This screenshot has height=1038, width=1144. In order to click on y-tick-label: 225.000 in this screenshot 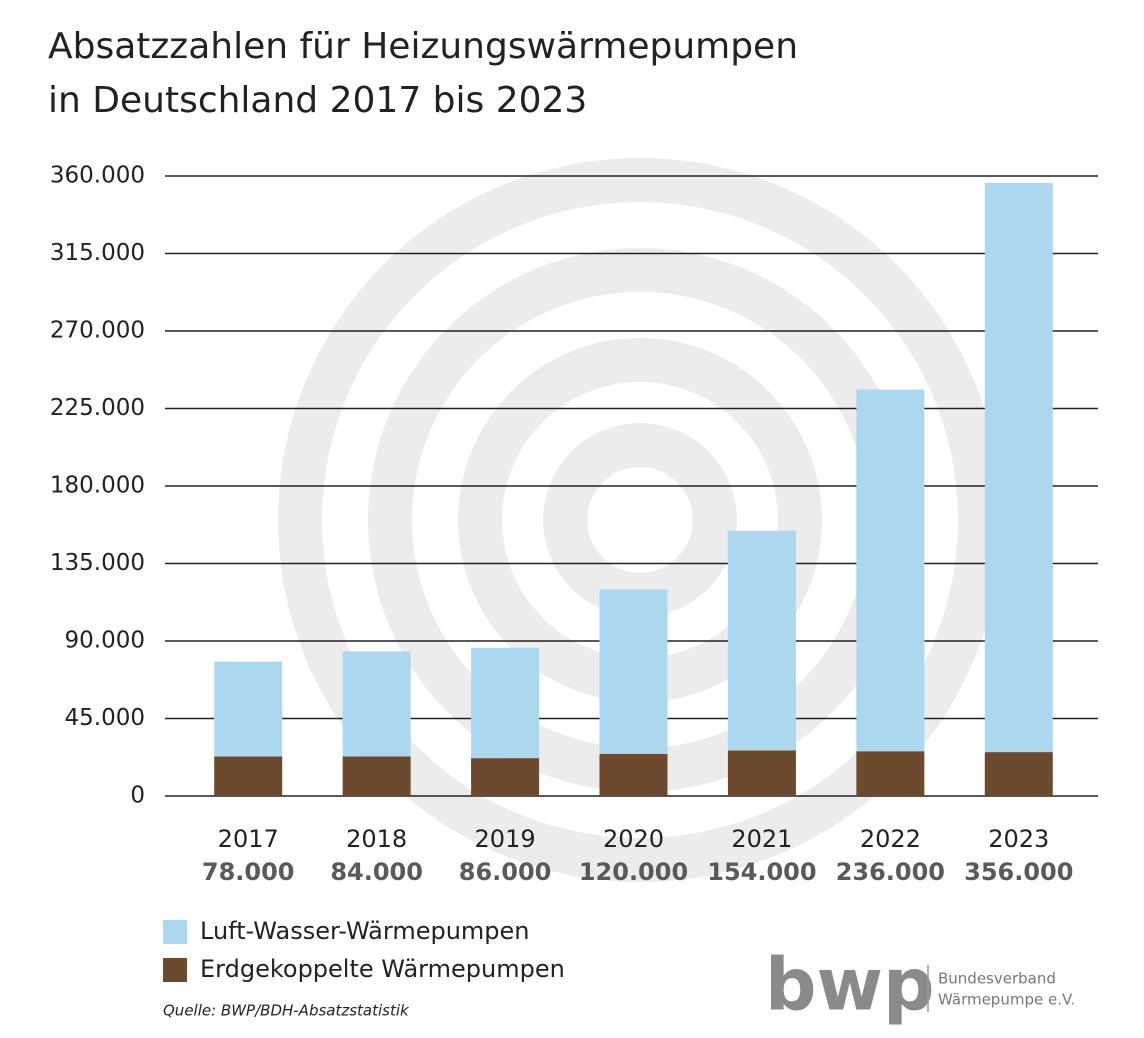, I will do `click(97, 408)`.